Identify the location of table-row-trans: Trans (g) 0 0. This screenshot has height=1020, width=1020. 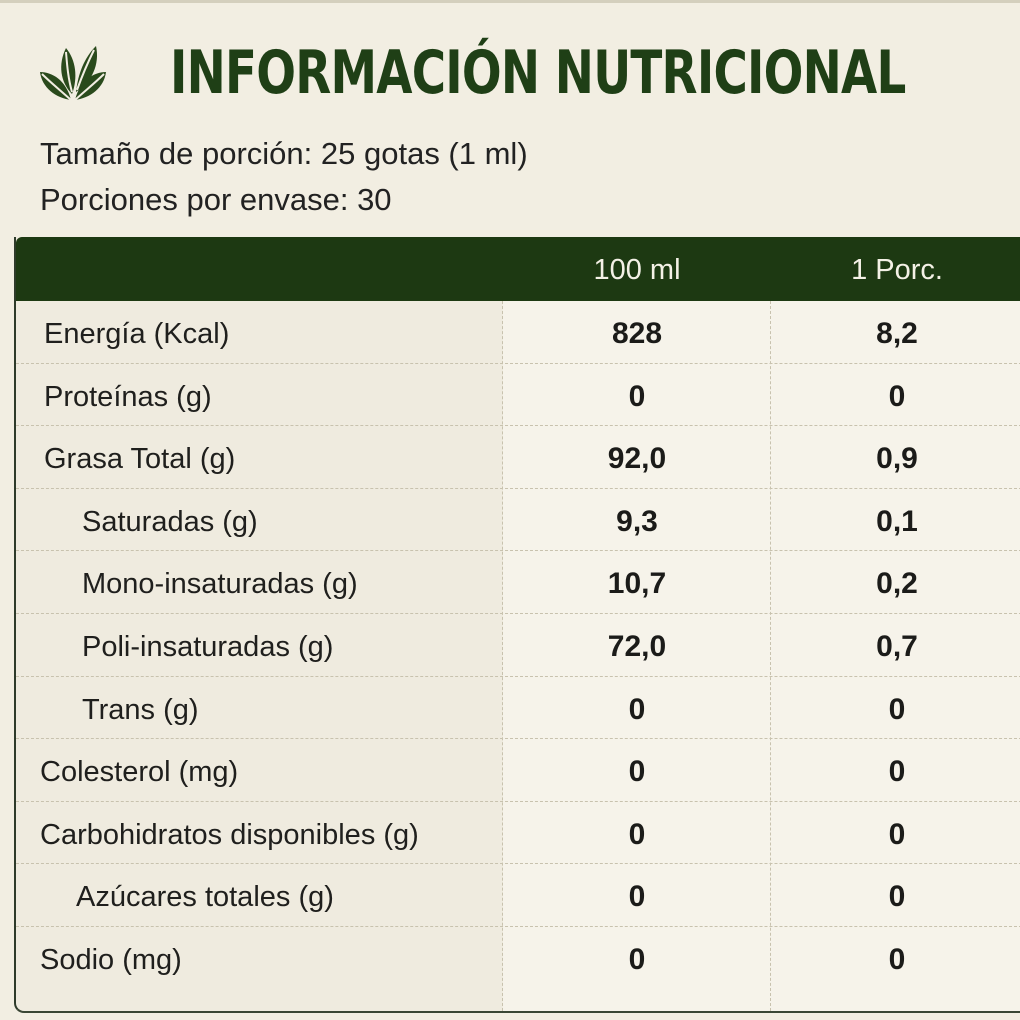
(518, 708).